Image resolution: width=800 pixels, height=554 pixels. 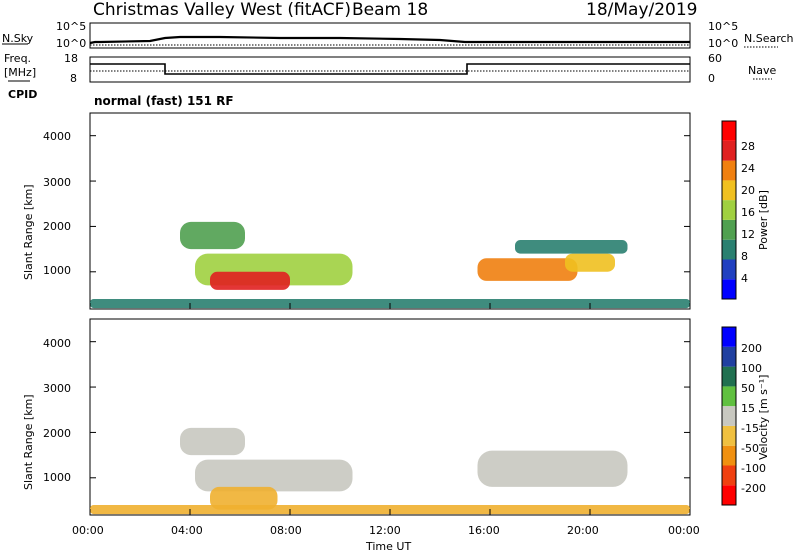 I want to click on velocity-ytick: 3000, so click(x=57, y=388).